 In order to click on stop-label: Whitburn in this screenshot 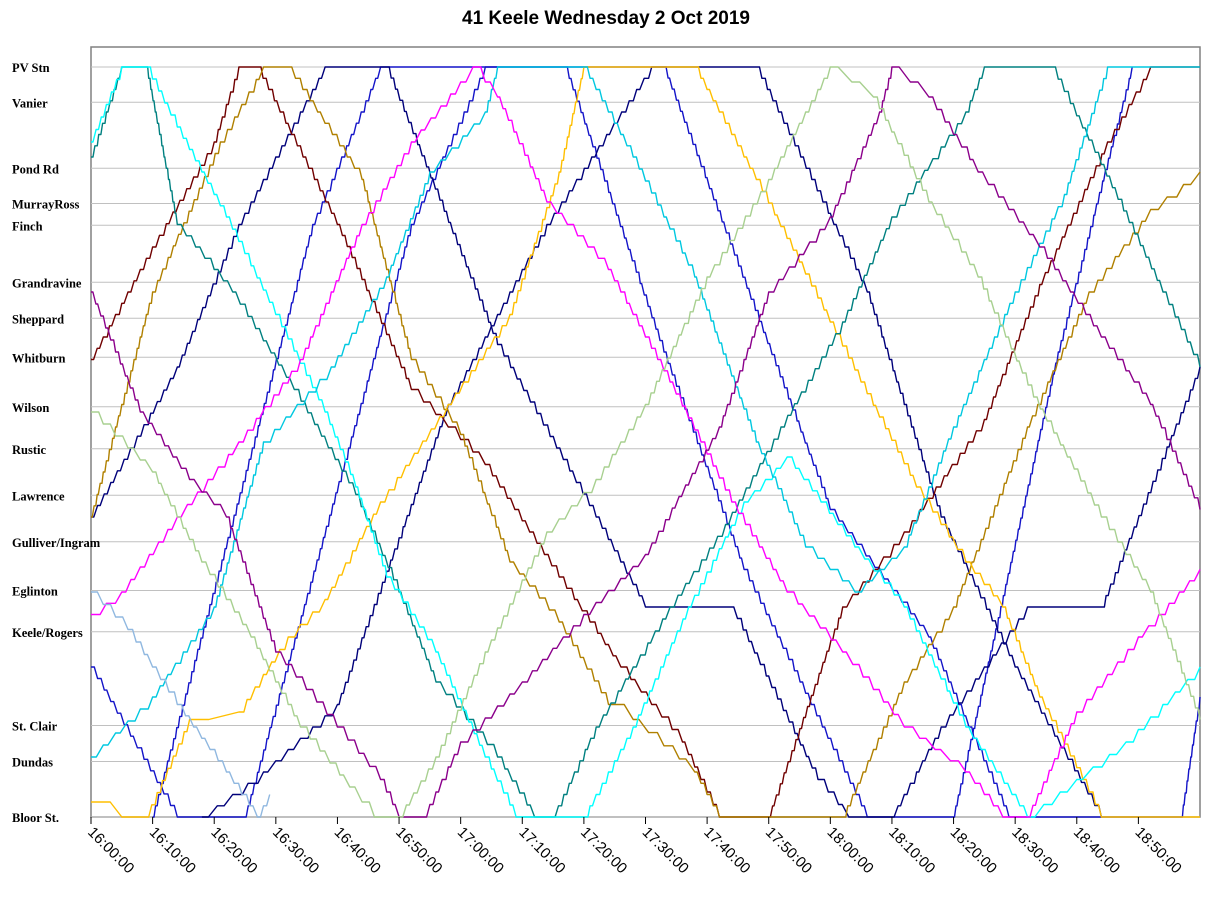, I will do `click(39, 358)`.